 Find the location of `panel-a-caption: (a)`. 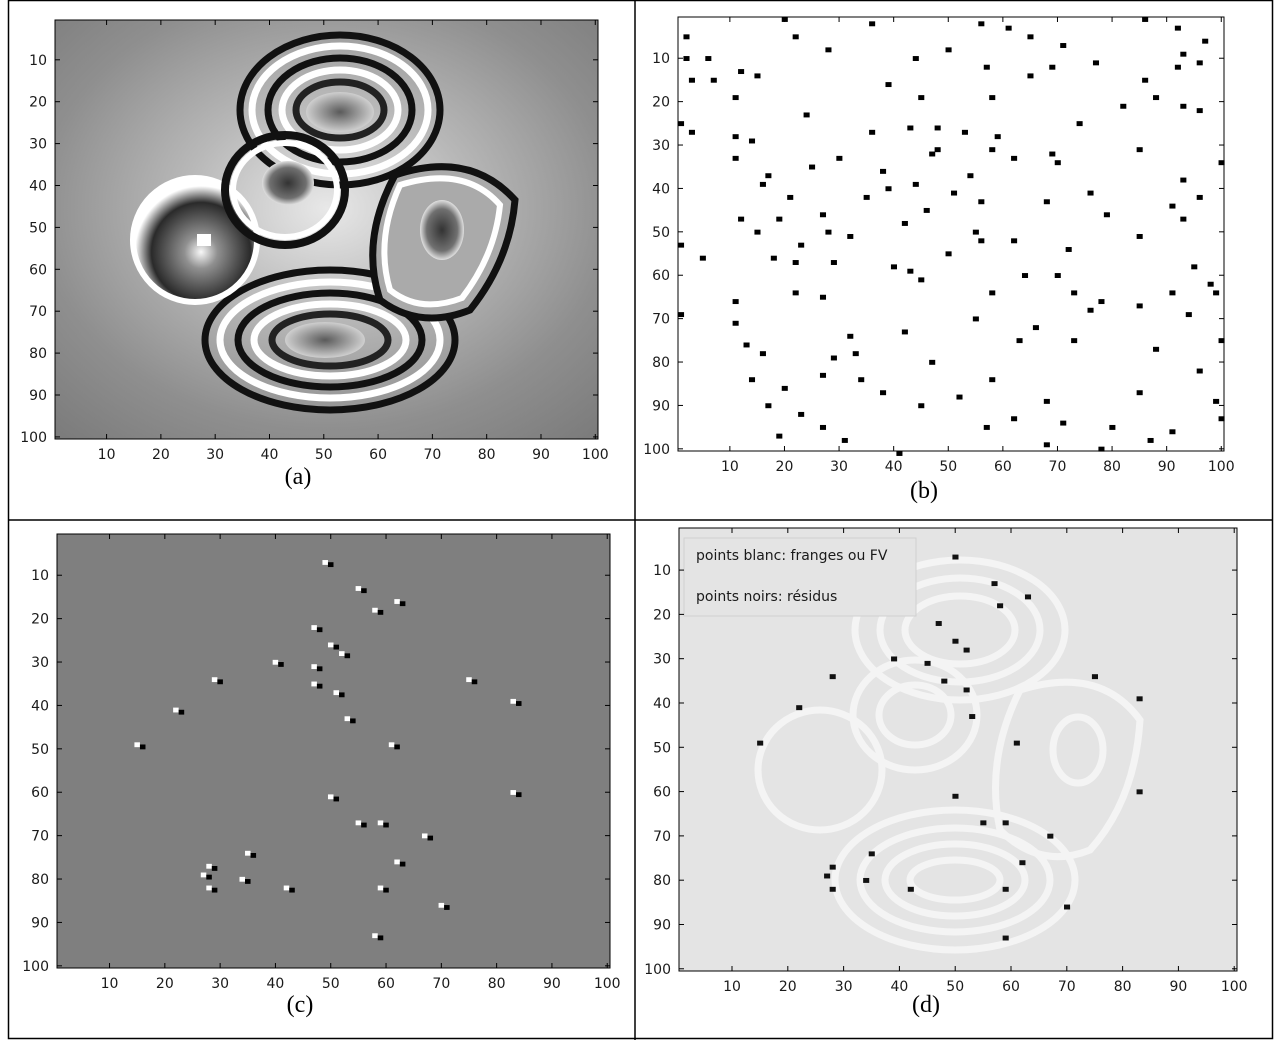

panel-a-caption: (a) is located at coordinates (298, 477).